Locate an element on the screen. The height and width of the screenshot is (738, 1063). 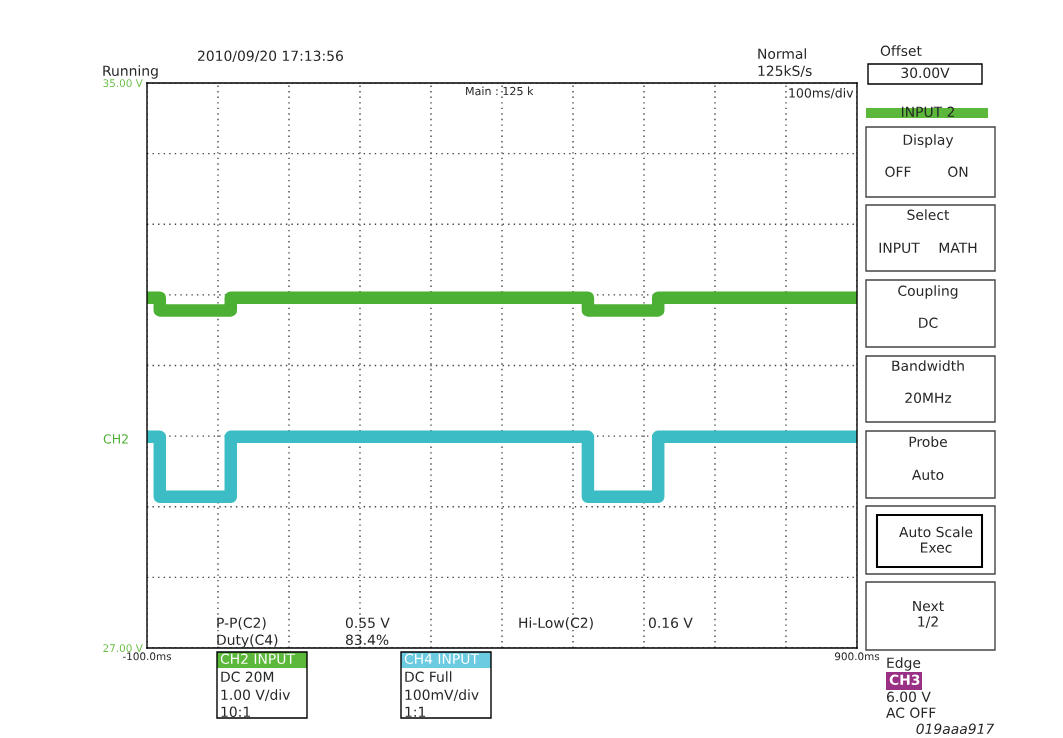
annotation: Duty(C4) is located at coordinates (247, 641).